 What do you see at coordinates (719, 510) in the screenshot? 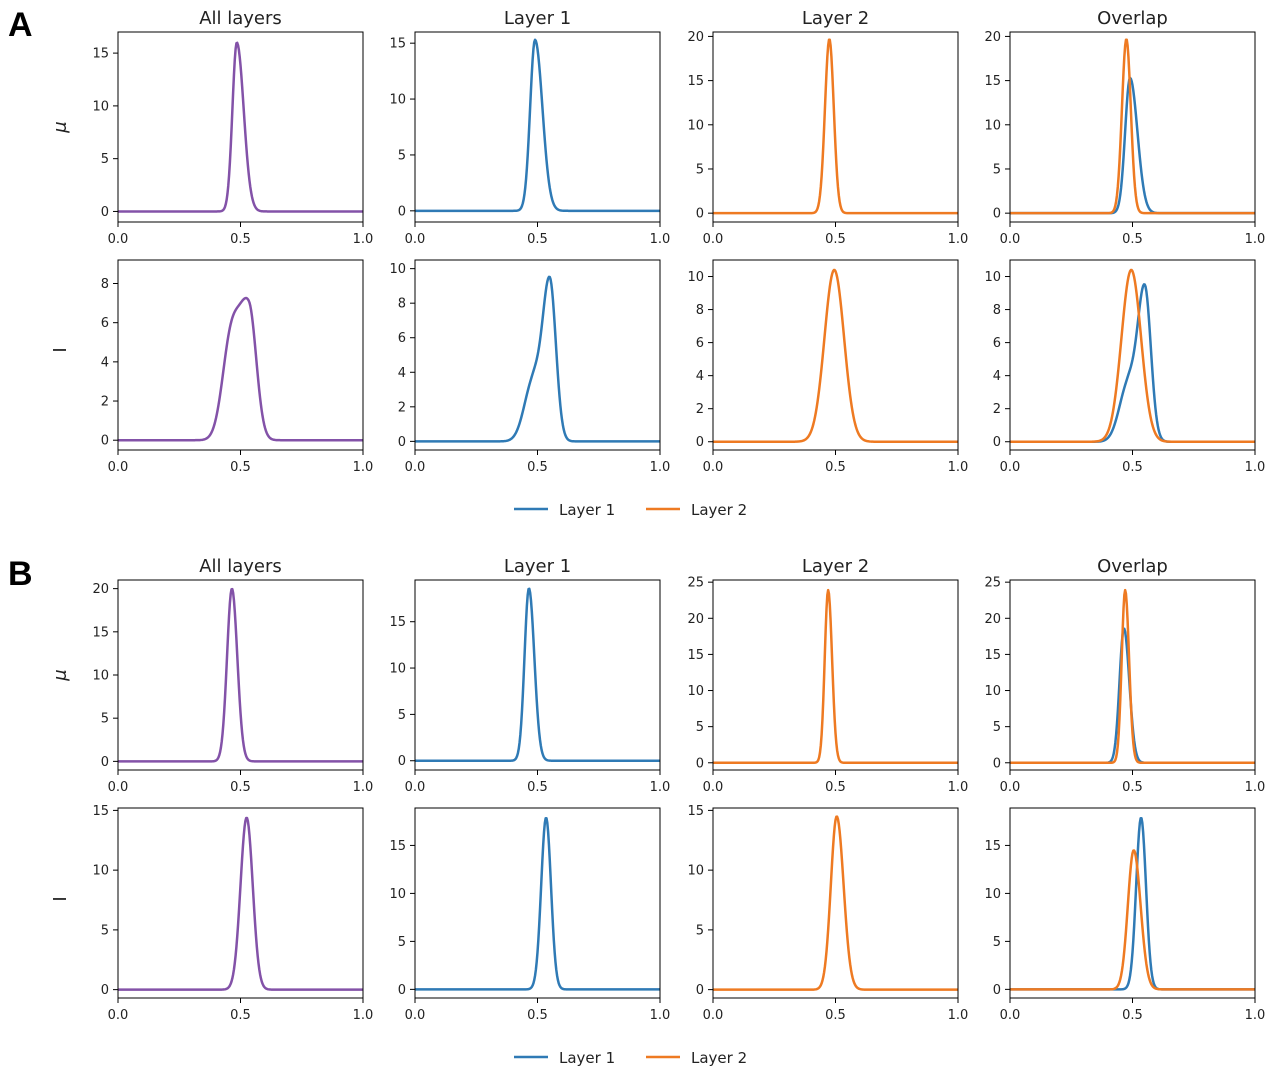
I see `legend-a-layer-2-label: Layer 2` at bounding box center [719, 510].